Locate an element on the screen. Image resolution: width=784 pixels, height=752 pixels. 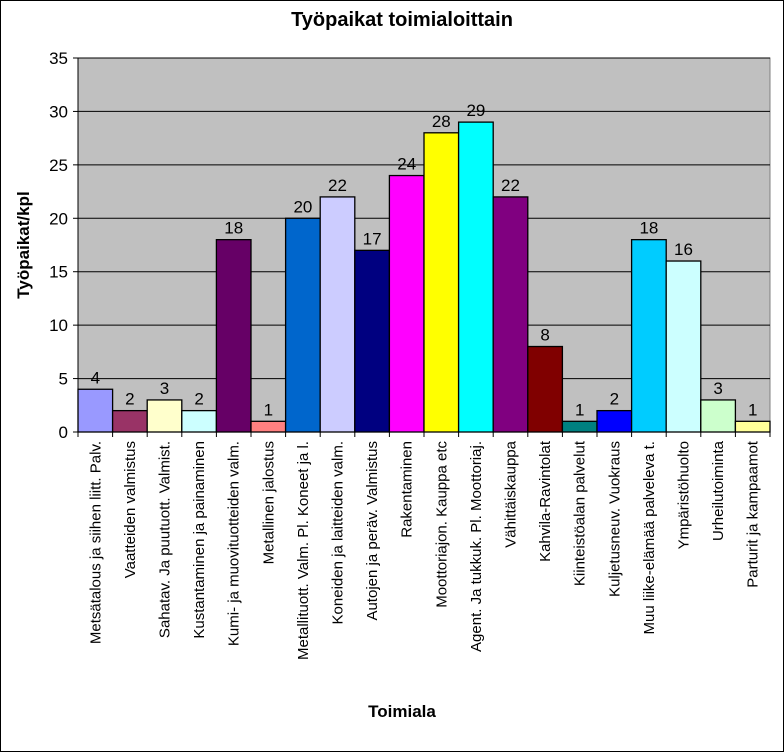
x-category-label: Moottoriajon. Kauppa etc is located at coordinates (441, 524).